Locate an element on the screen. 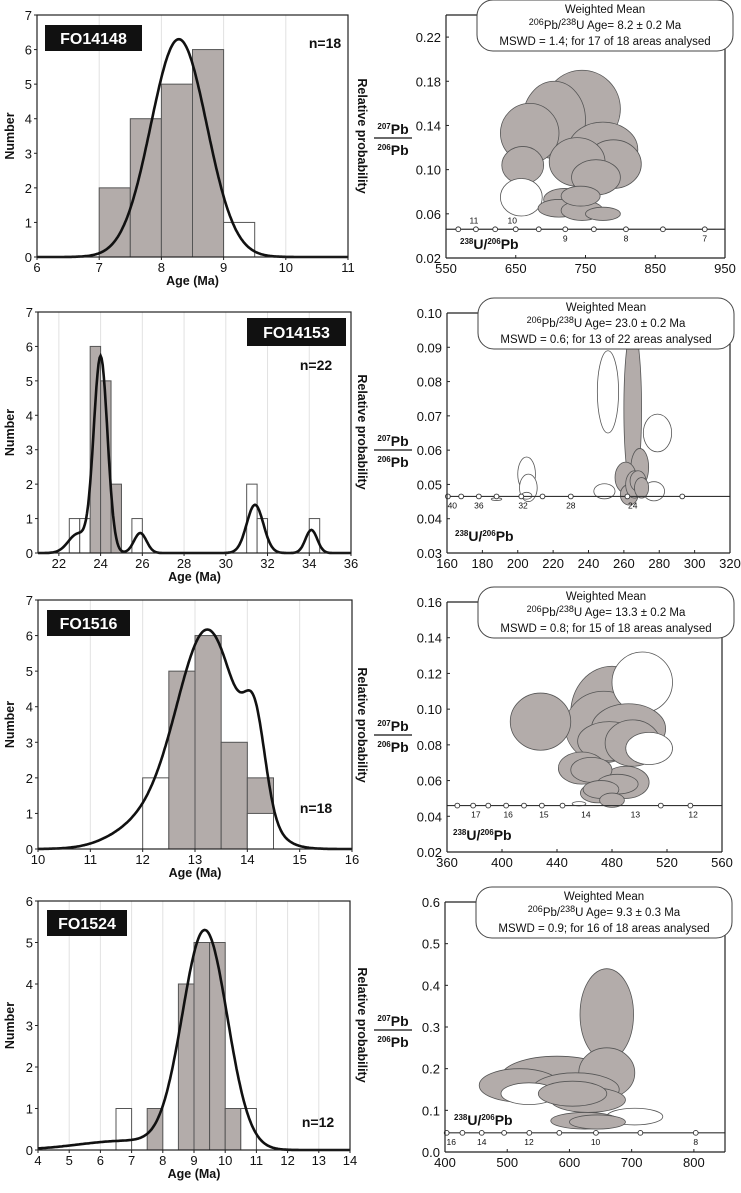 The width and height of the screenshot is (741, 1193). age-marker-label: 36 is located at coordinates (479, 505).